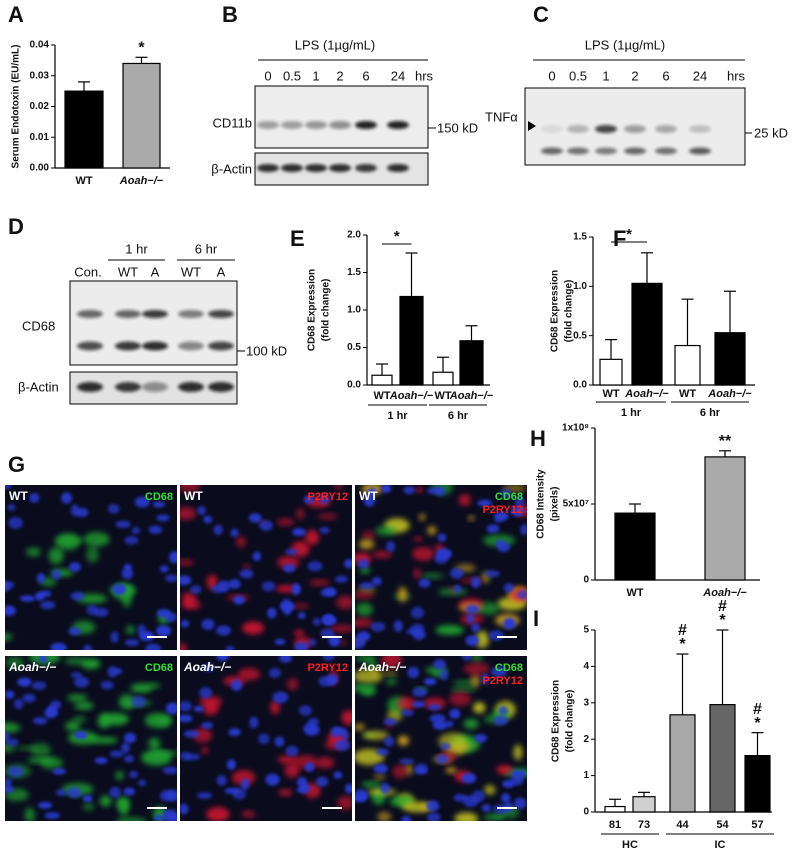  I want to click on error-bar, so click(730, 311).